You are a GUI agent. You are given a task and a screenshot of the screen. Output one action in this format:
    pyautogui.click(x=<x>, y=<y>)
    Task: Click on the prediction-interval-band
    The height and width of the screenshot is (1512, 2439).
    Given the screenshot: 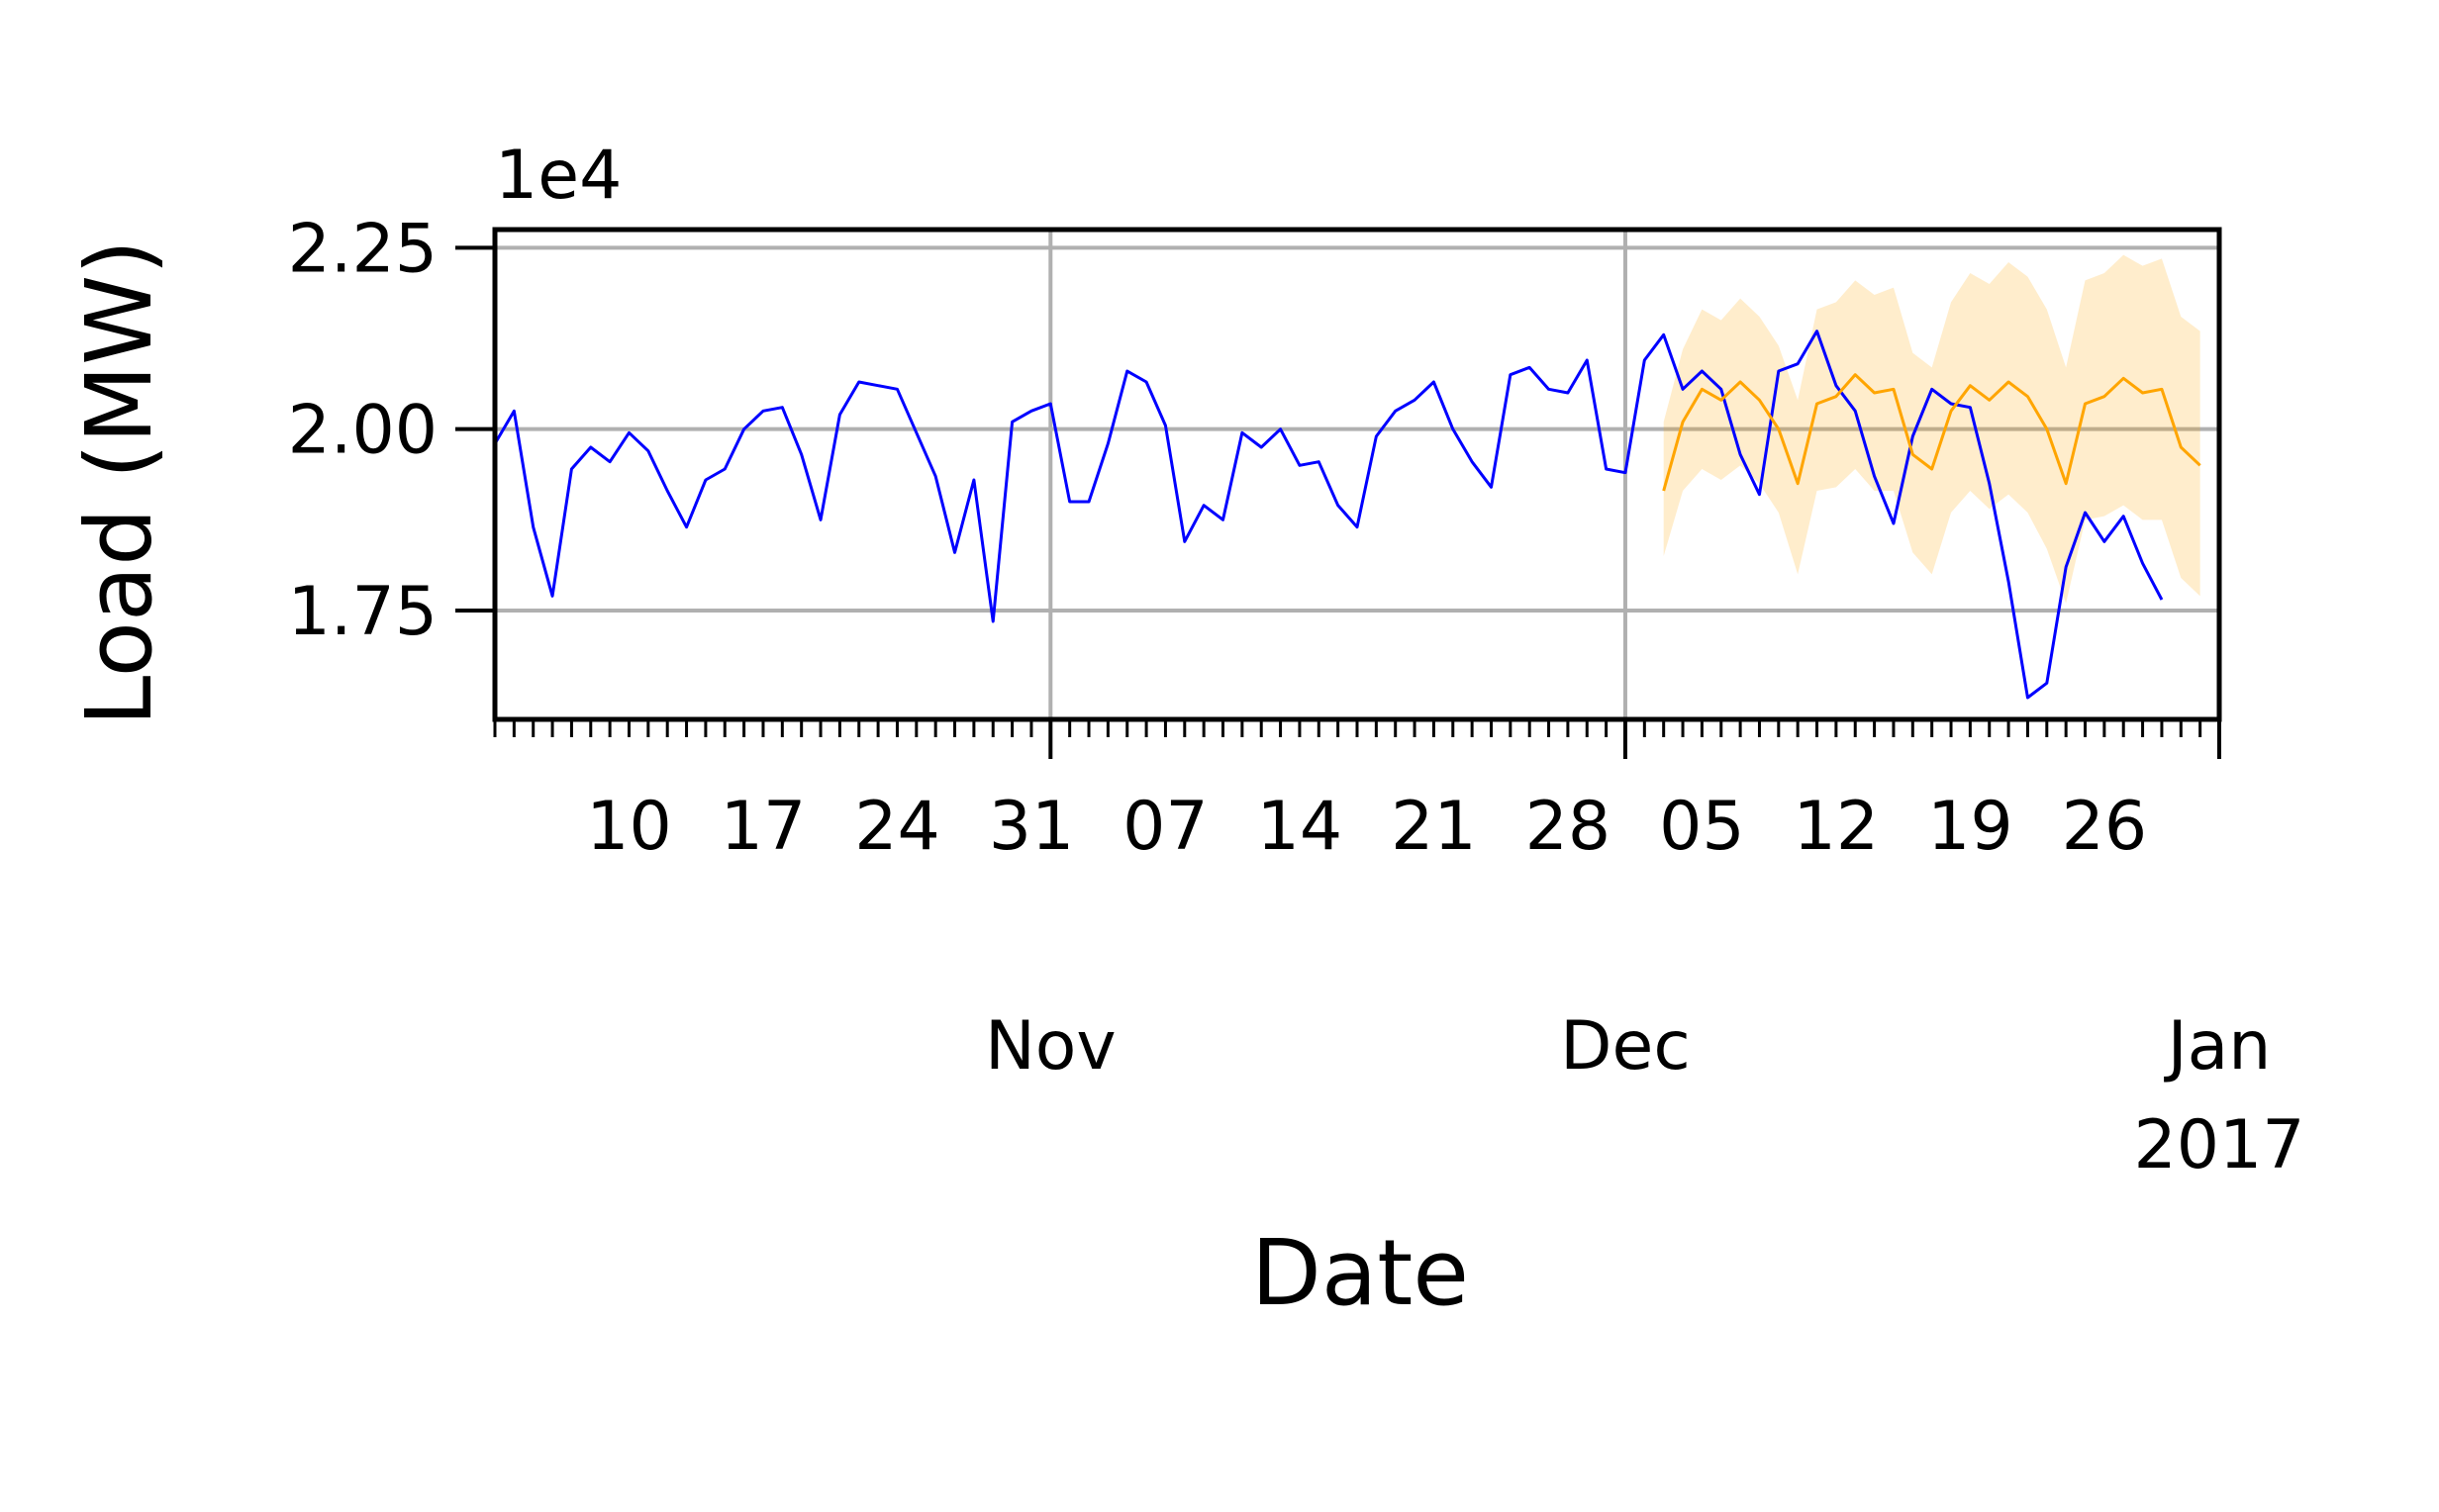 What is the action you would take?
    pyautogui.click(x=1932, y=429)
    